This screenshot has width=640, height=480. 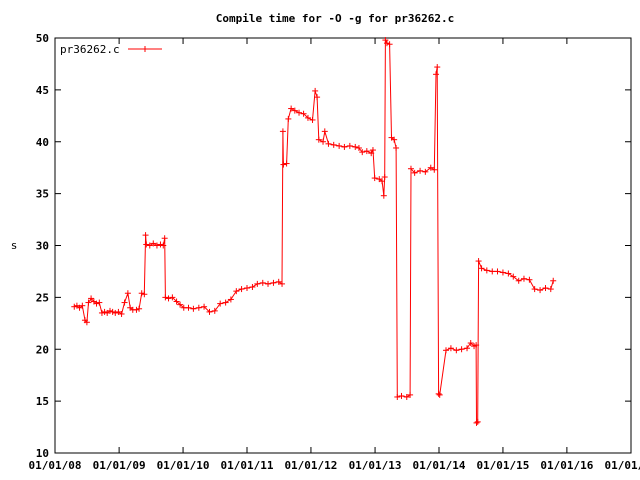 I want to click on x-tick-label: 01/01/08, so click(x=55, y=465).